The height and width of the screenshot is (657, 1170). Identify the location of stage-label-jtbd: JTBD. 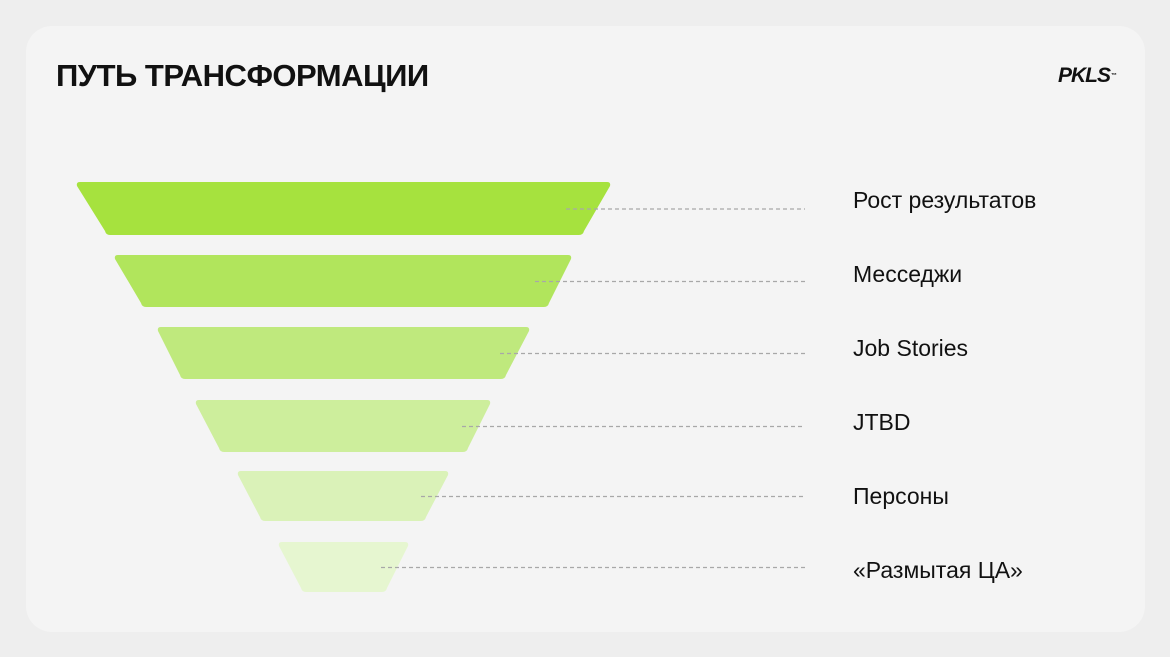
(882, 422).